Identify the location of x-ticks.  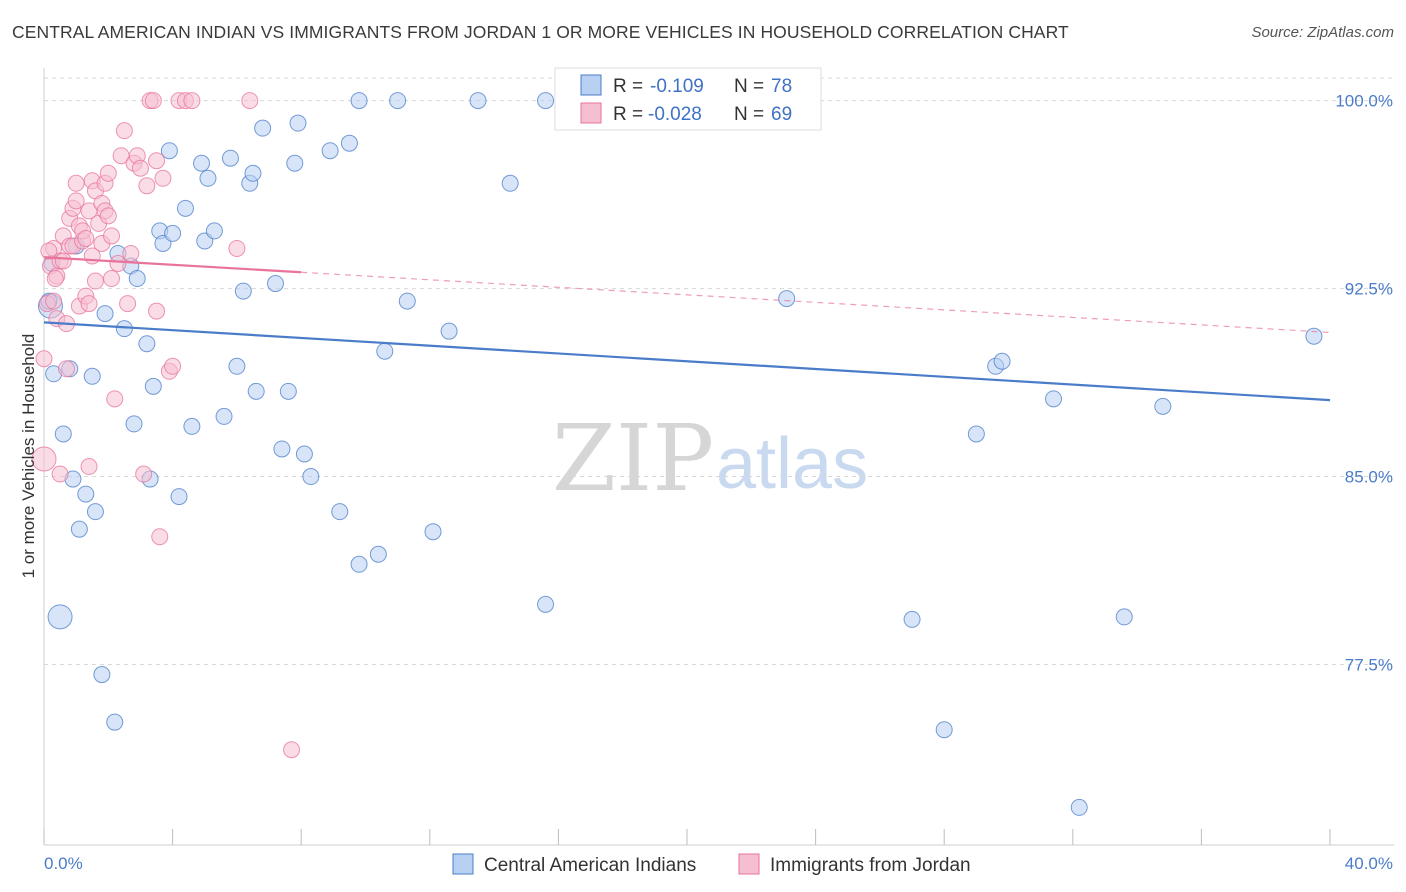
(687, 837).